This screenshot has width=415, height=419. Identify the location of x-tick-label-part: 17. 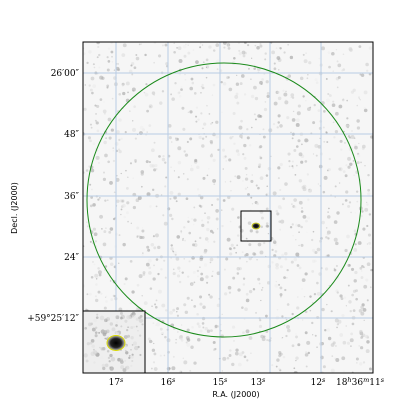
(115, 383).